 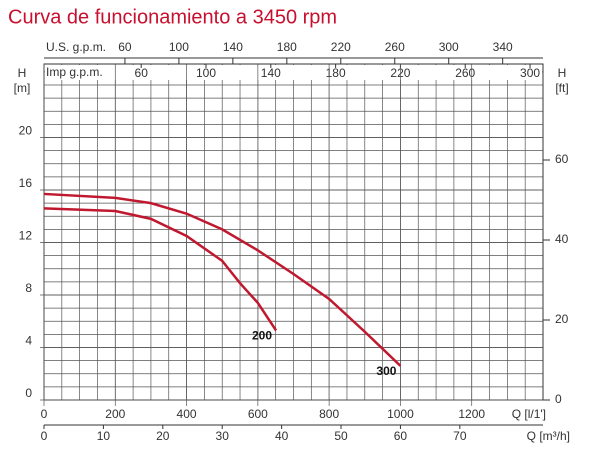 I want to click on x3-tick-label: 260, so click(x=395, y=47).